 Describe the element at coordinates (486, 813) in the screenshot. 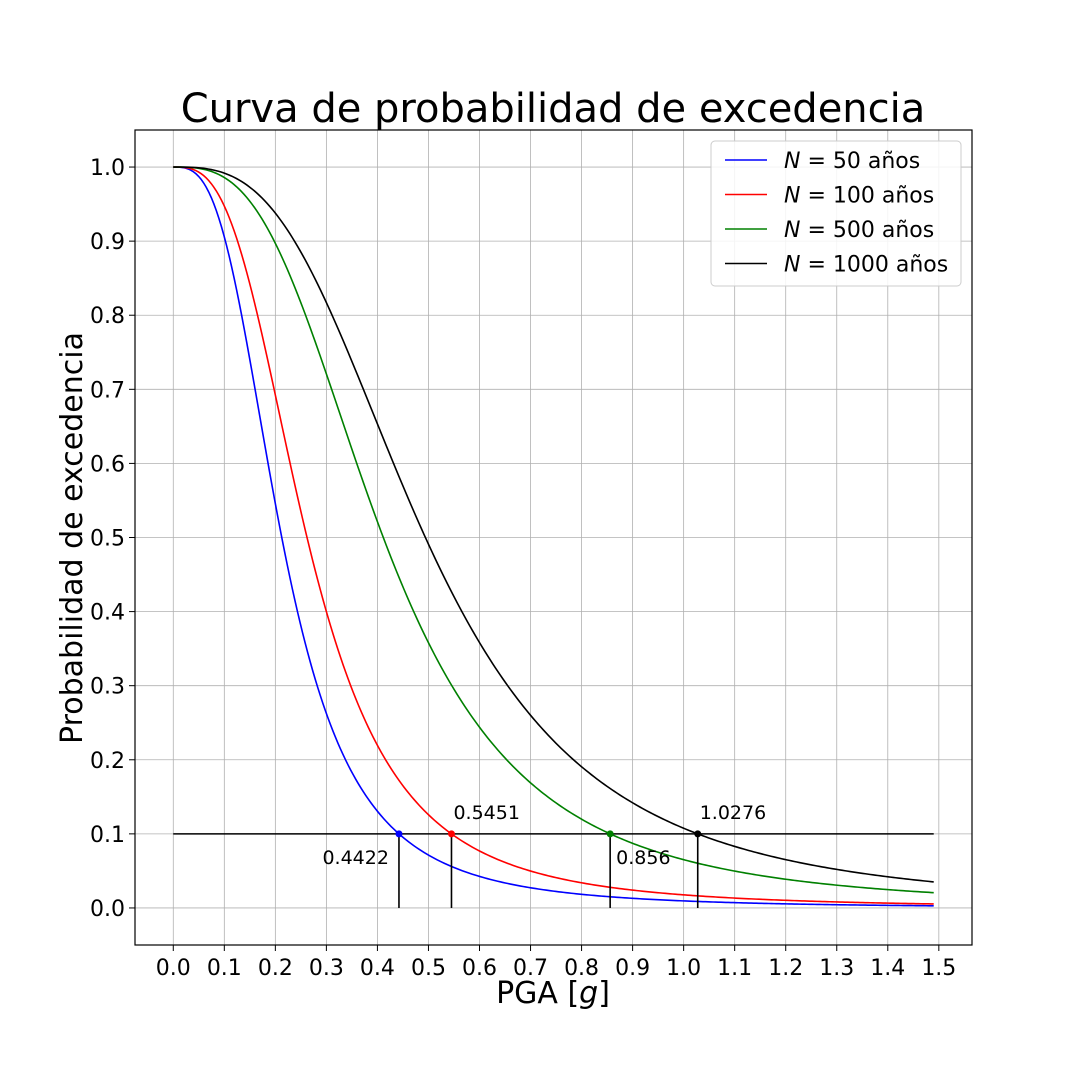

I see `annotation-label: 0.5451` at that location.